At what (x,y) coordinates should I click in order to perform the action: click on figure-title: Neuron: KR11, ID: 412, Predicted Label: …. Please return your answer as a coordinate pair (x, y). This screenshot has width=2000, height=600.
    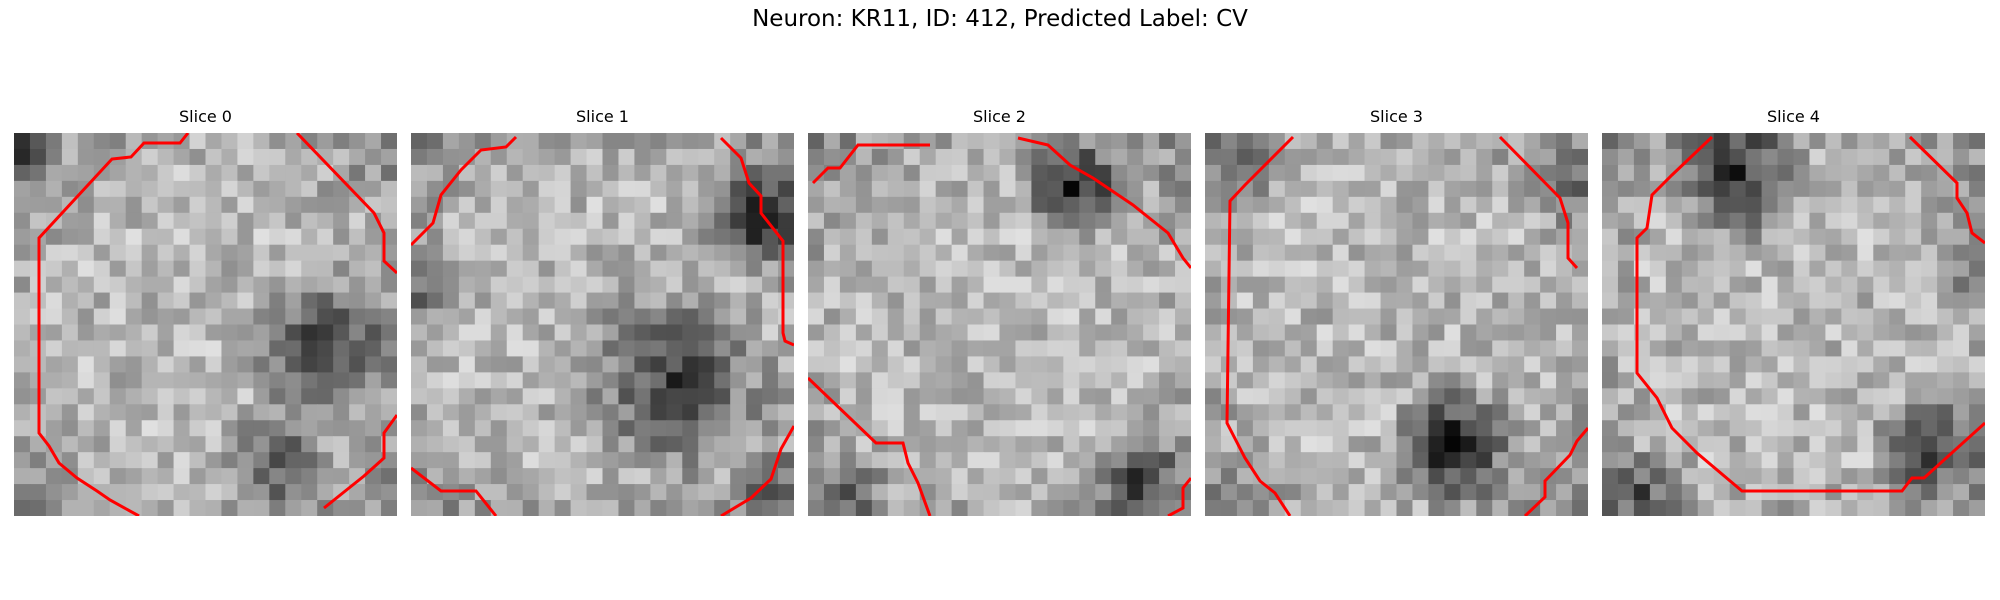
    Looking at the image, I should click on (1000, 19).